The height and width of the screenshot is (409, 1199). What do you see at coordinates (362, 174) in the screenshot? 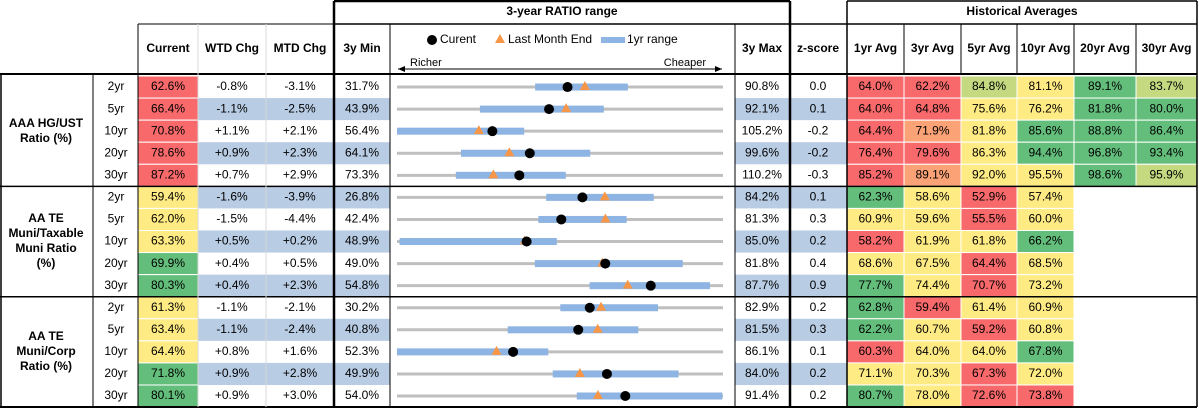
I see `min-3y: 73.3%` at bounding box center [362, 174].